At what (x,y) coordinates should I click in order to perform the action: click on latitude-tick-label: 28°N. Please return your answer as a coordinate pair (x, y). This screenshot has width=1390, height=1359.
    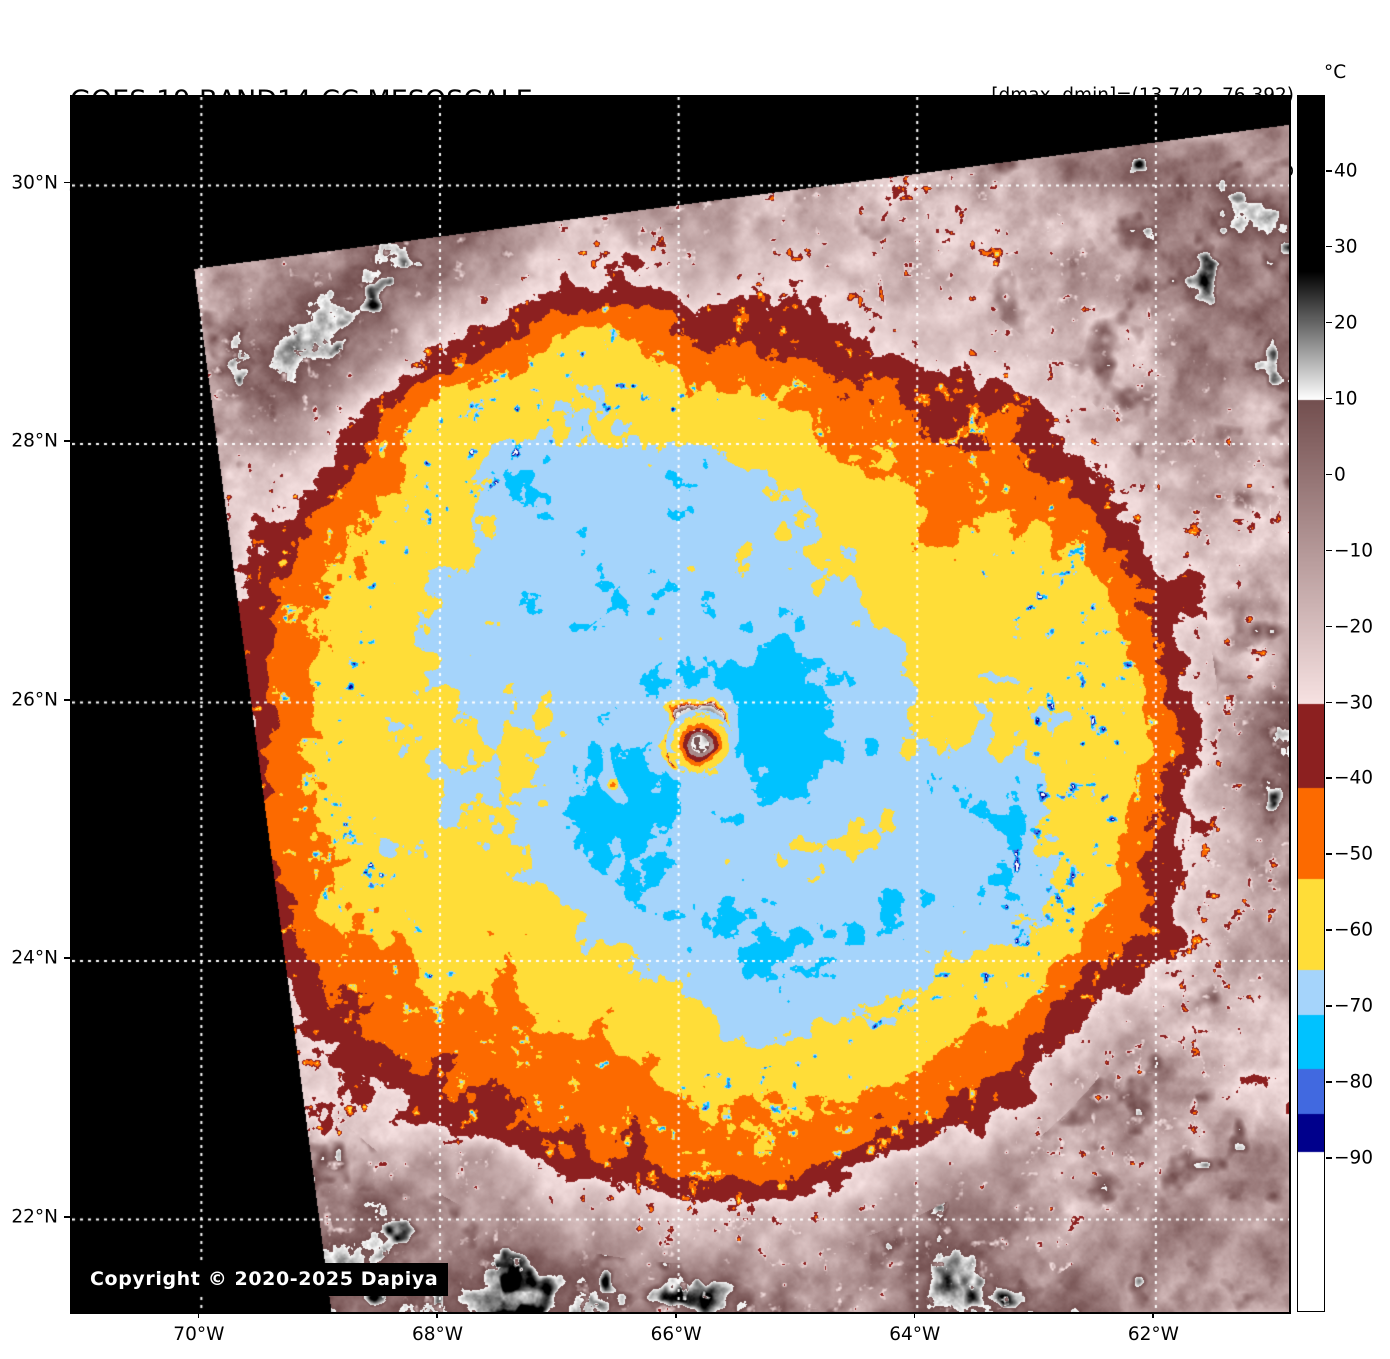
    Looking at the image, I should click on (34, 441).